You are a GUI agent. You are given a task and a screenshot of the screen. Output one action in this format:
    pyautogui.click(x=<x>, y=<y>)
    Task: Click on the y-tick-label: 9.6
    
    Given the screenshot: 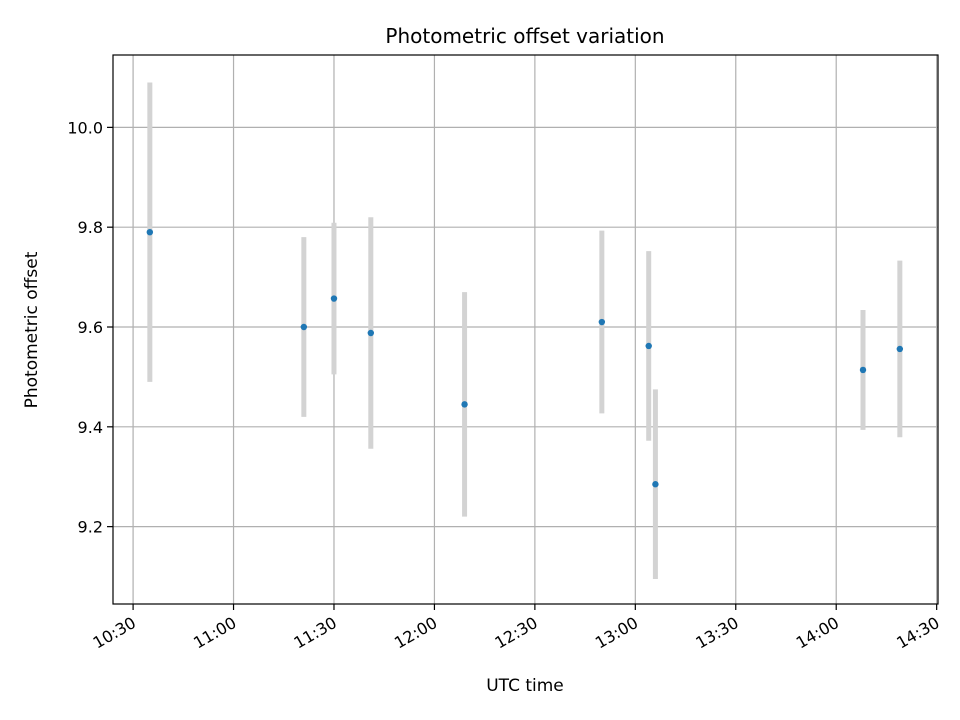 What is the action you would take?
    pyautogui.click(x=90, y=327)
    